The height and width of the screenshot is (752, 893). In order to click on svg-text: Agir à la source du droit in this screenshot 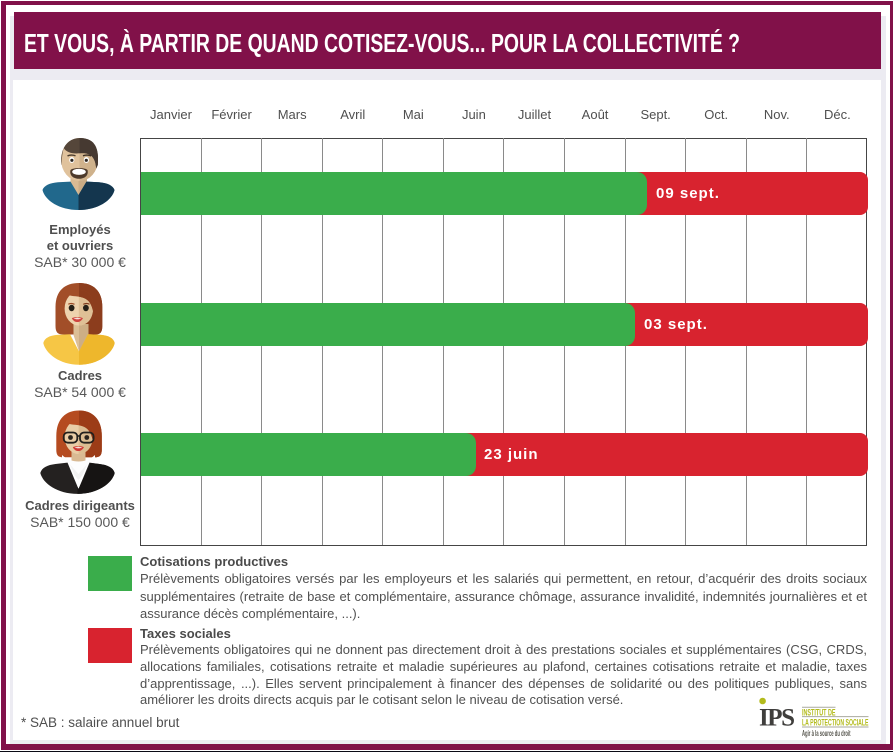, I will do `click(826, 733)`.